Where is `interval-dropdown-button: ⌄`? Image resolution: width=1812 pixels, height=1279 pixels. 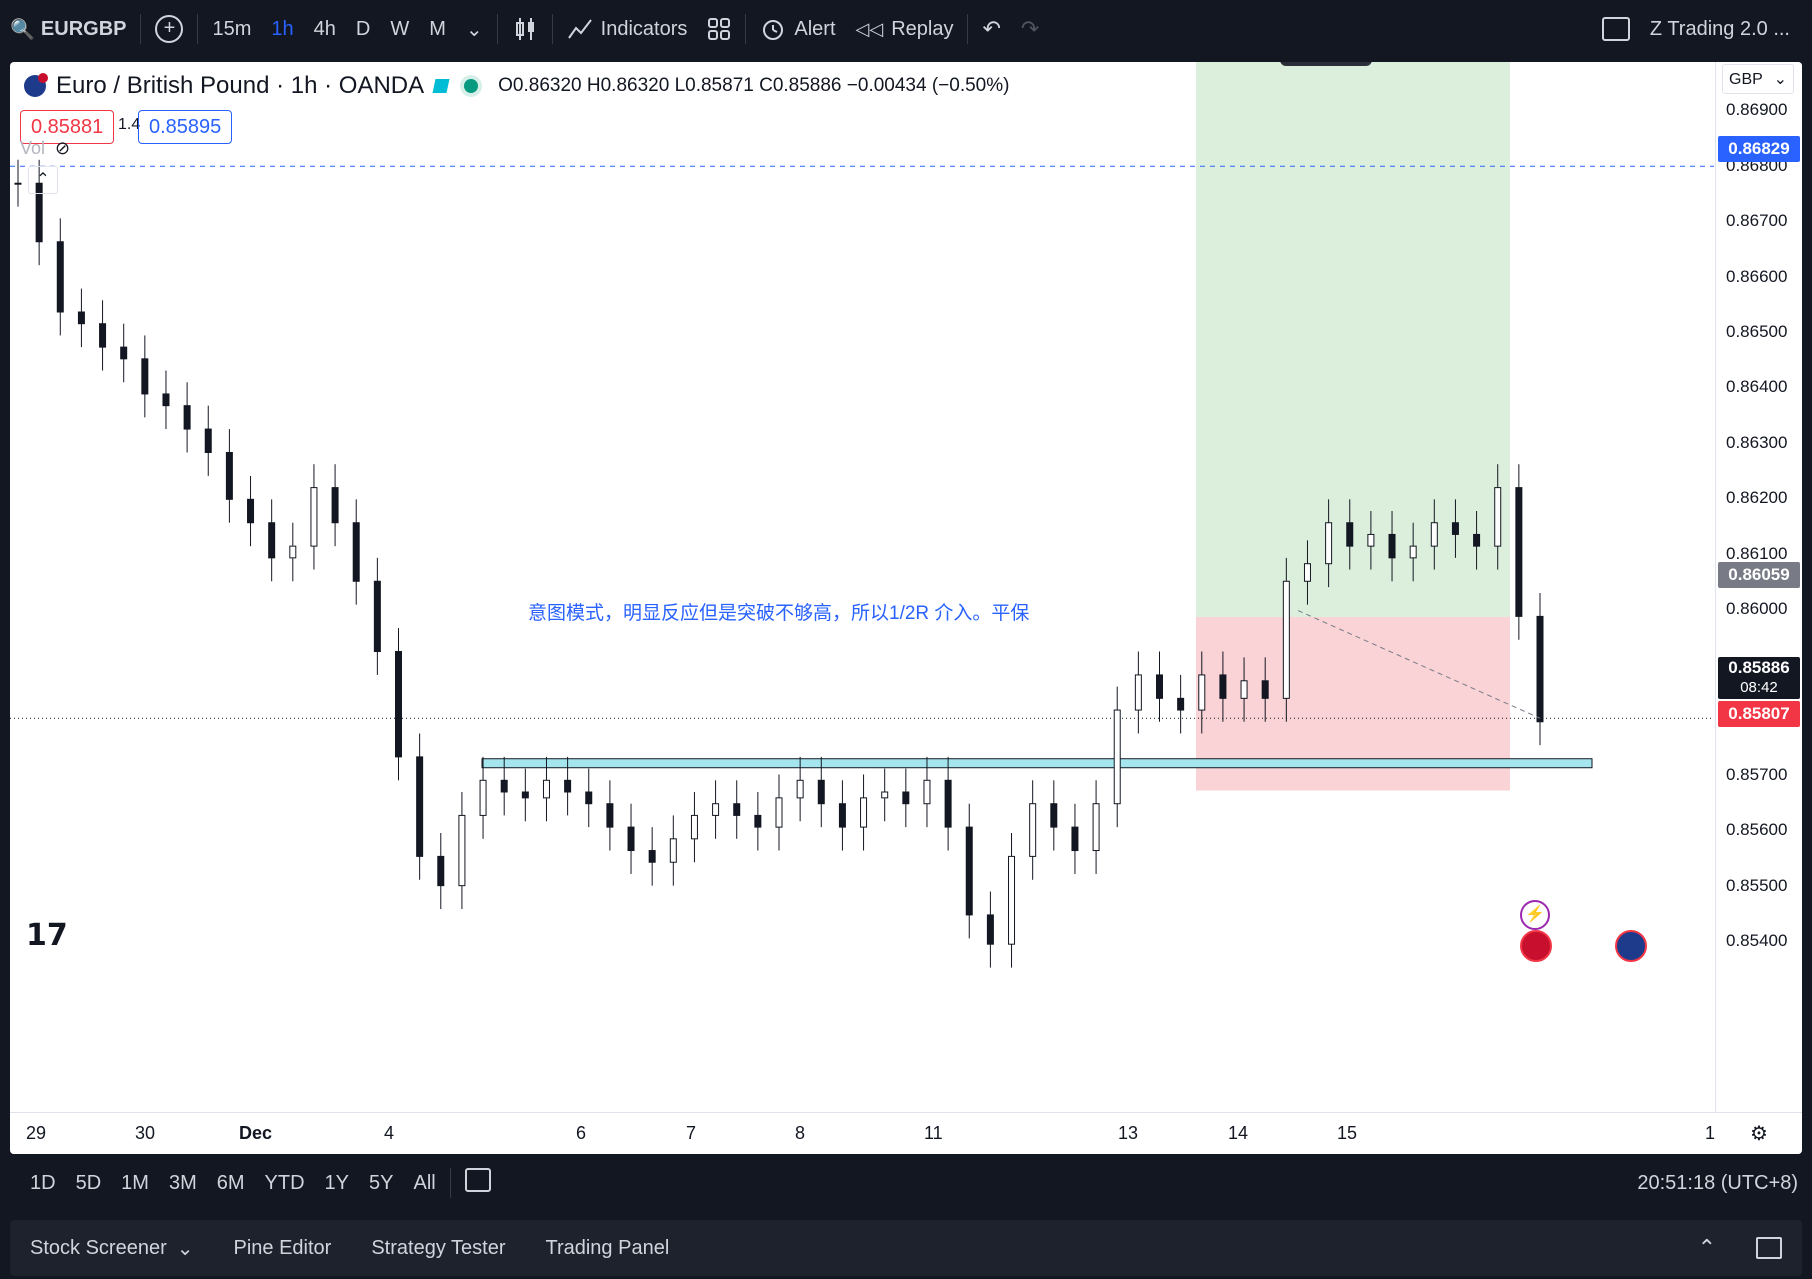
interval-dropdown-button: ⌄ is located at coordinates (474, 29).